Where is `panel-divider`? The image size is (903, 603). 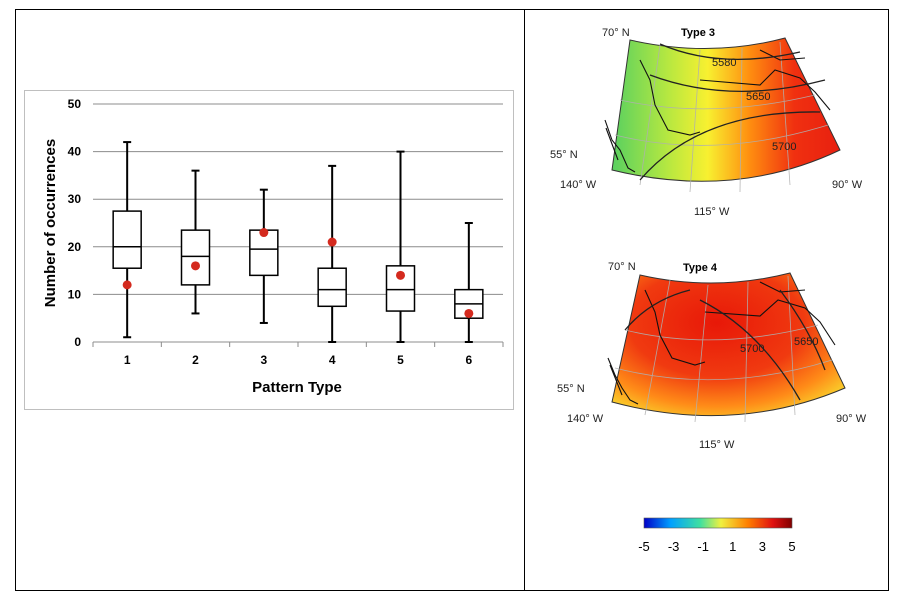
panel-divider is located at coordinates (524, 300).